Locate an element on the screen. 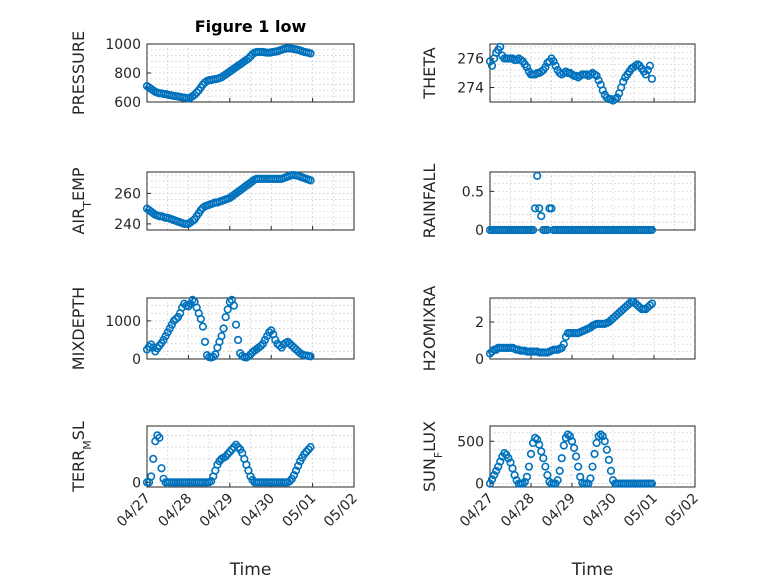 The width and height of the screenshot is (778, 583). subplot-theta: 274 276 THETA is located at coordinates (558, 73).